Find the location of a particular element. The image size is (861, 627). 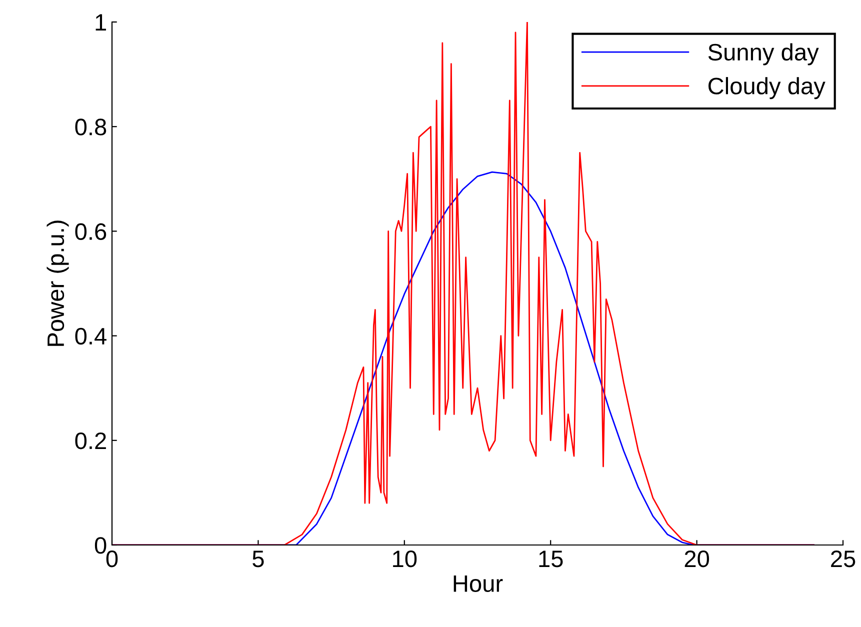

x-tick-label: 10 is located at coordinates (405, 559).